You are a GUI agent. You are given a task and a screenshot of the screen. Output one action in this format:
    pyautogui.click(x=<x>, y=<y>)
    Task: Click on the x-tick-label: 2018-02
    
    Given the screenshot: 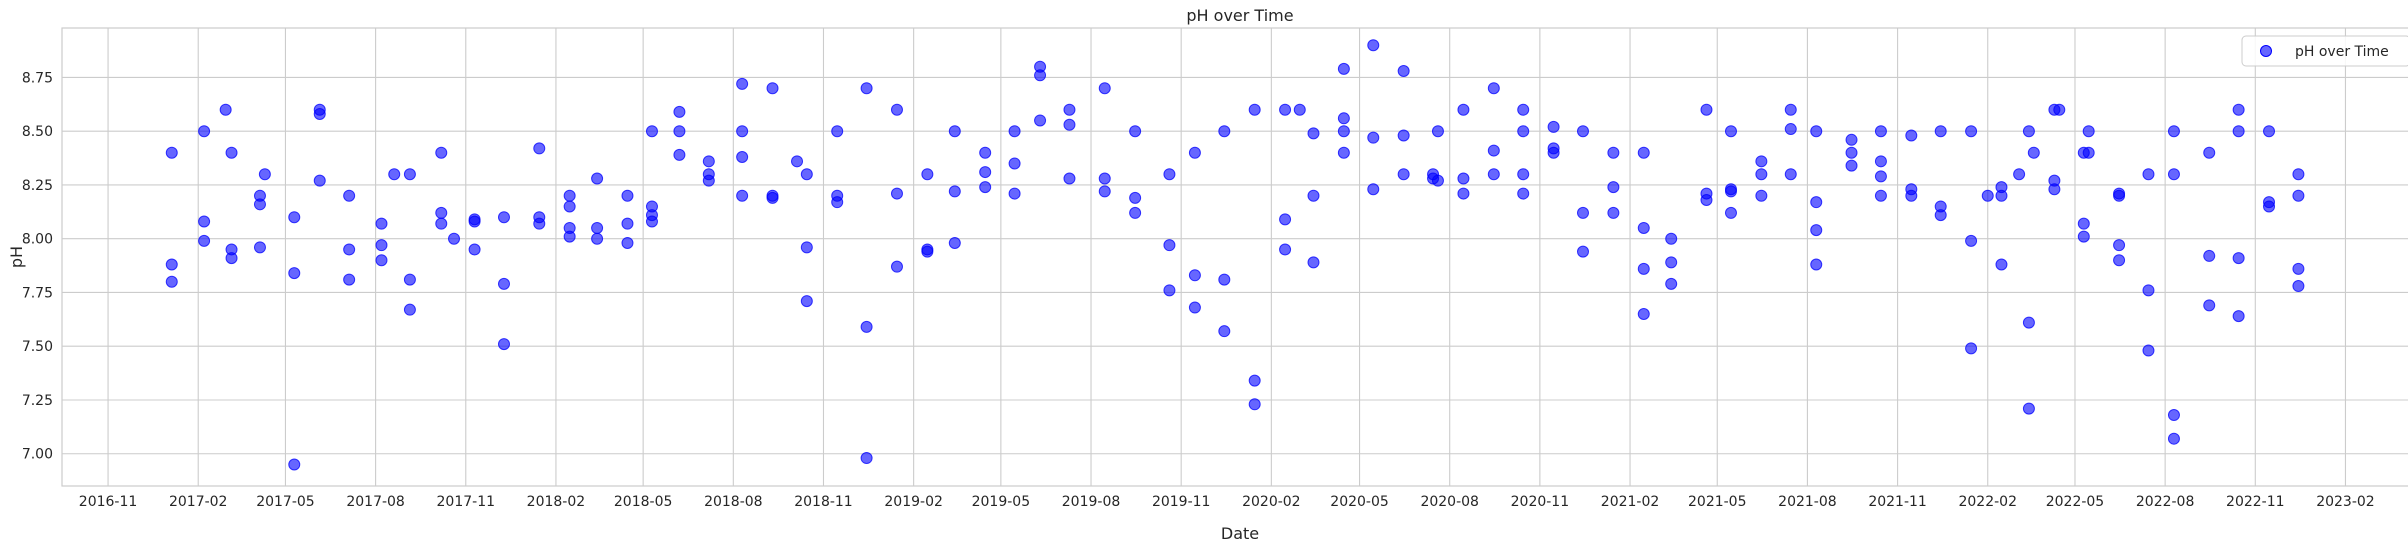 What is the action you would take?
    pyautogui.click(x=556, y=502)
    